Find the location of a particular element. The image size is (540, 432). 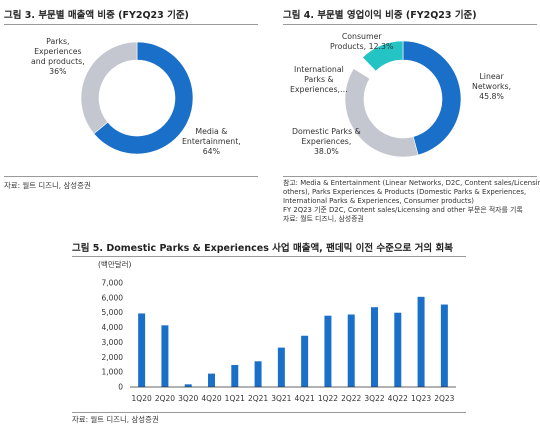

figure4-label-linear: Linear Networks, 45.8% is located at coordinates (491, 87).